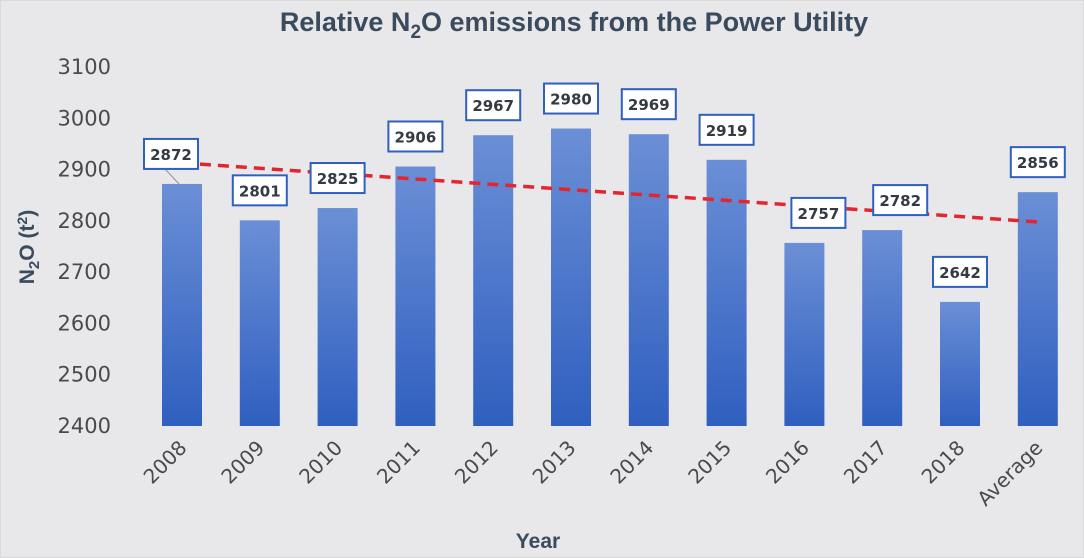 The height and width of the screenshot is (558, 1084). What do you see at coordinates (84, 323) in the screenshot?
I see `y-tick-label: 2600` at bounding box center [84, 323].